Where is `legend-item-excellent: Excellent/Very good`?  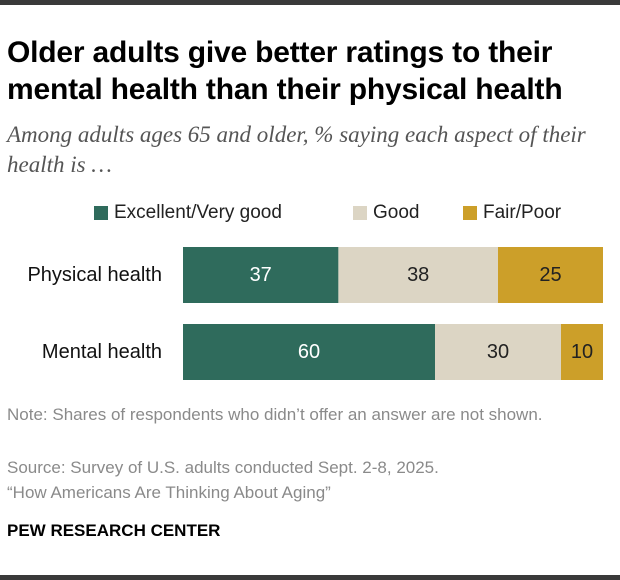
legend-item-excellent: Excellent/Very good is located at coordinates (188, 213).